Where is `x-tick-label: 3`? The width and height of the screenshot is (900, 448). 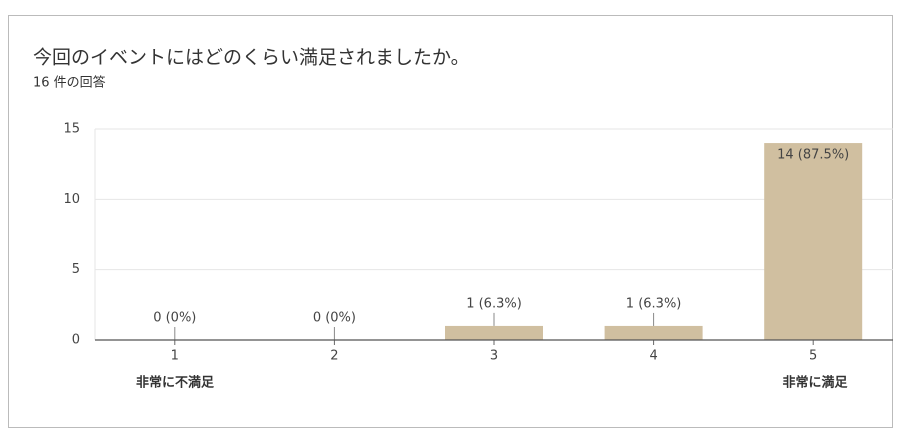
x-tick-label: 3 is located at coordinates (494, 356).